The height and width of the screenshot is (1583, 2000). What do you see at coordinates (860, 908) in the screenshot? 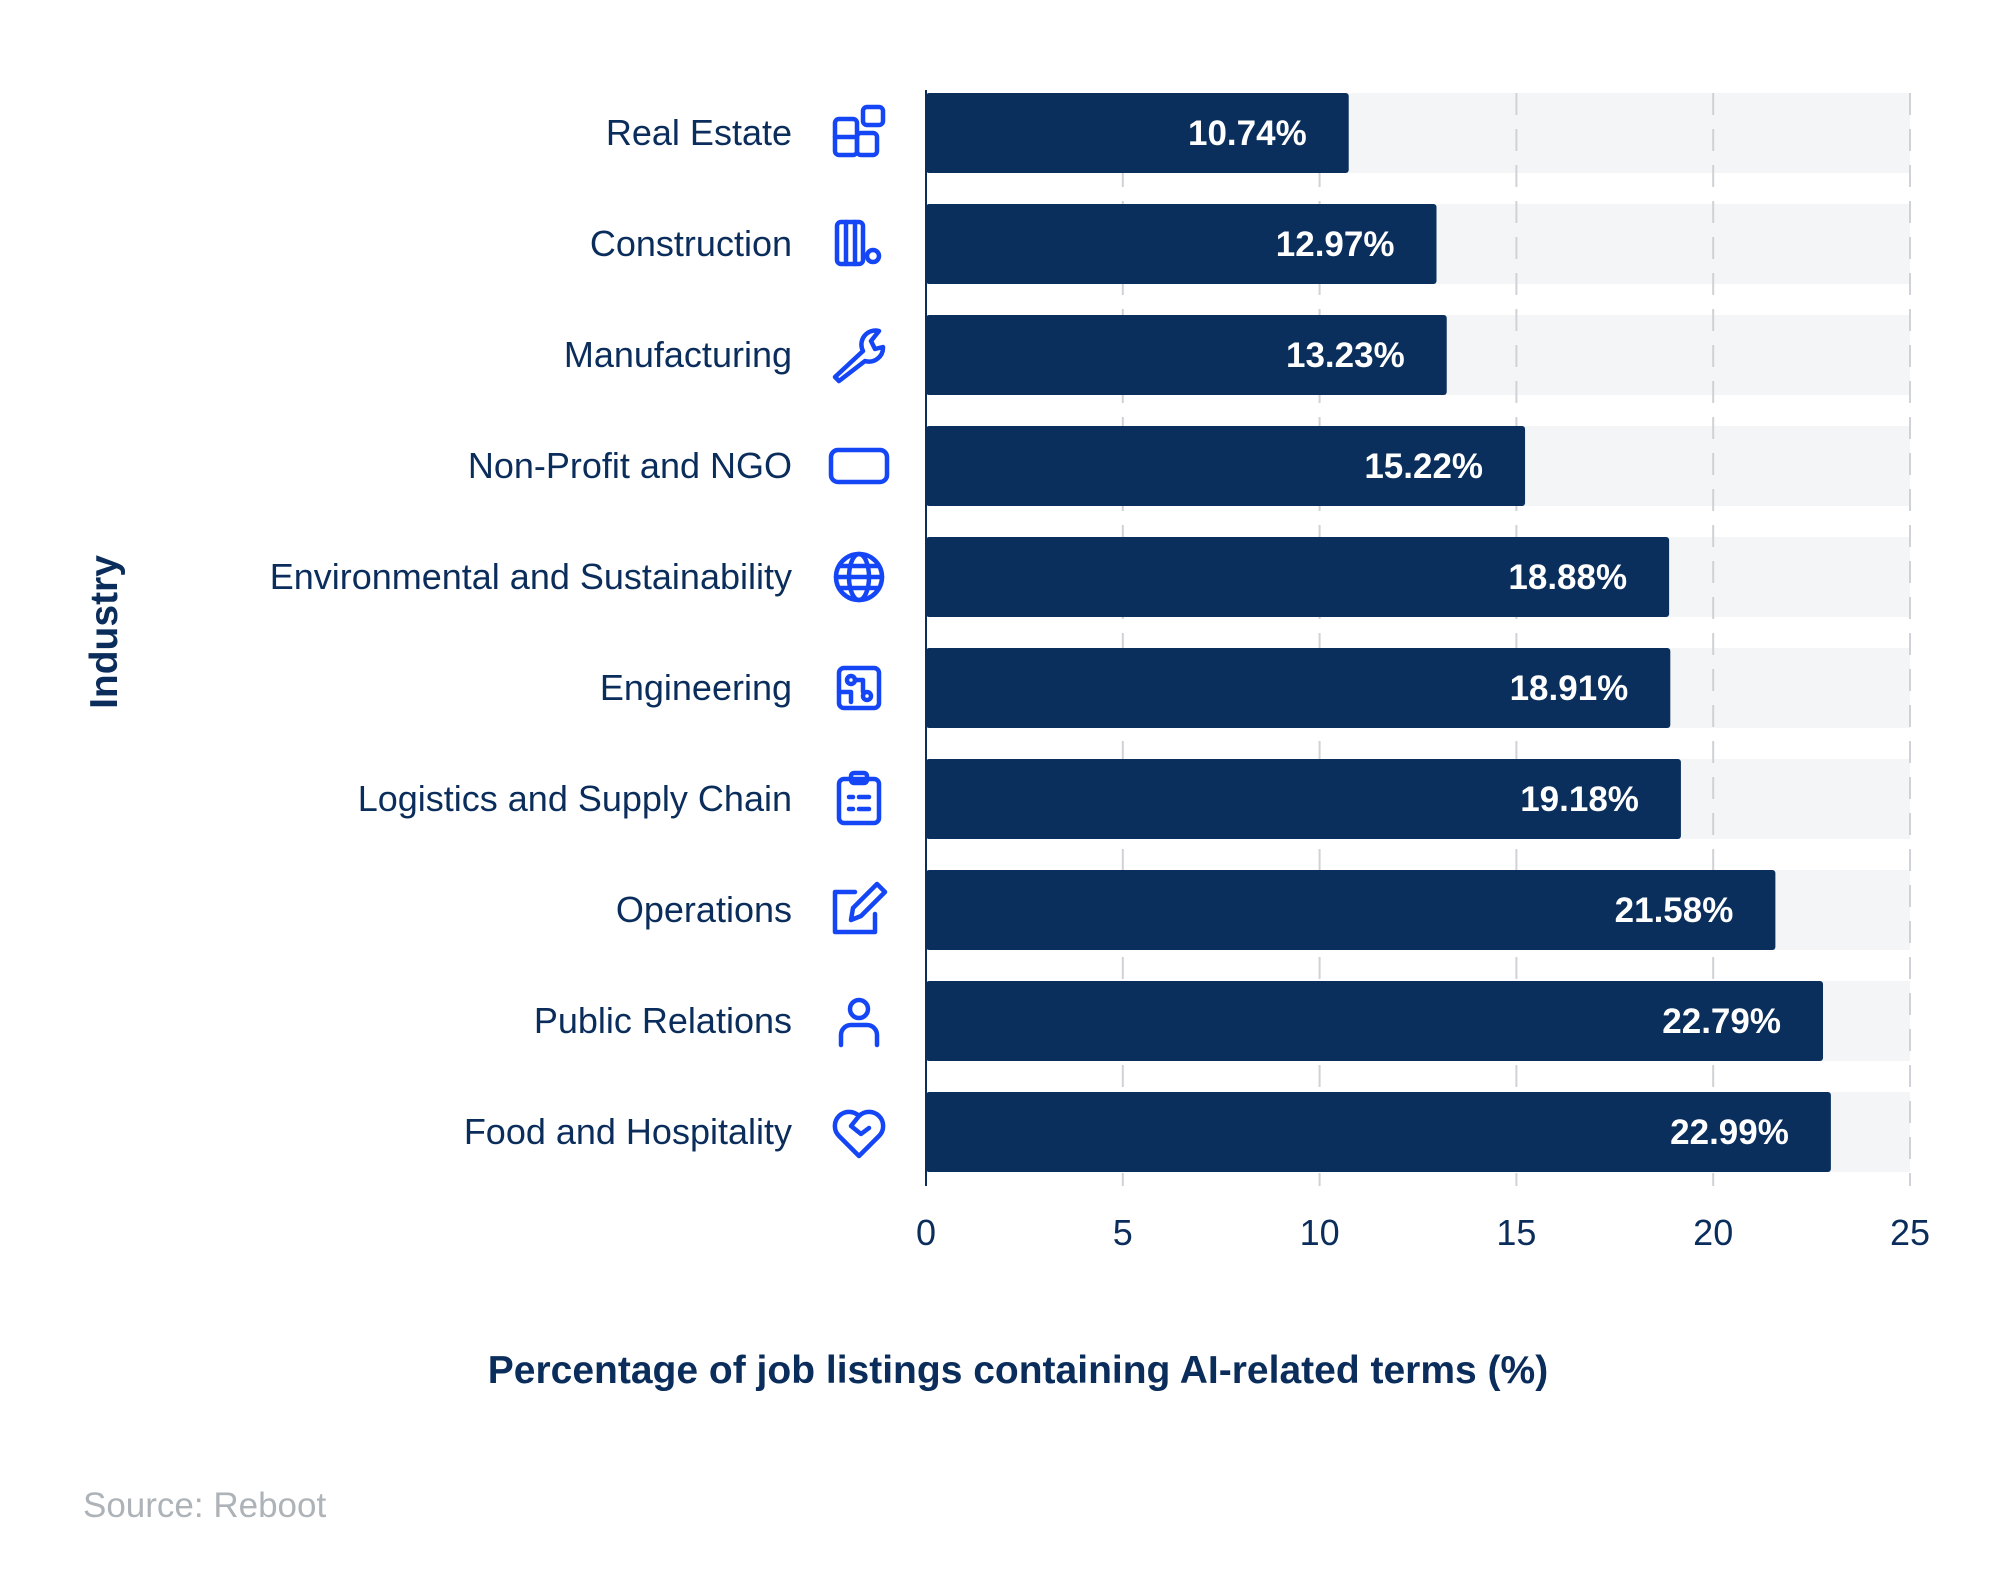
I see `pencil-square-icon` at bounding box center [860, 908].